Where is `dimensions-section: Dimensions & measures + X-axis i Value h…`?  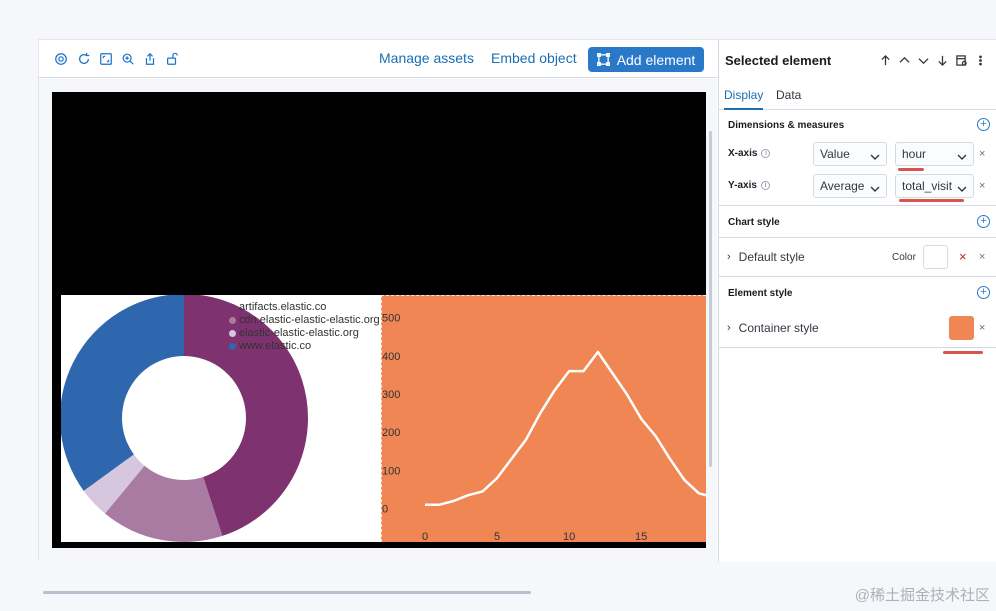 dimensions-section: Dimensions & measures + X-axis i Value h… is located at coordinates (857, 158).